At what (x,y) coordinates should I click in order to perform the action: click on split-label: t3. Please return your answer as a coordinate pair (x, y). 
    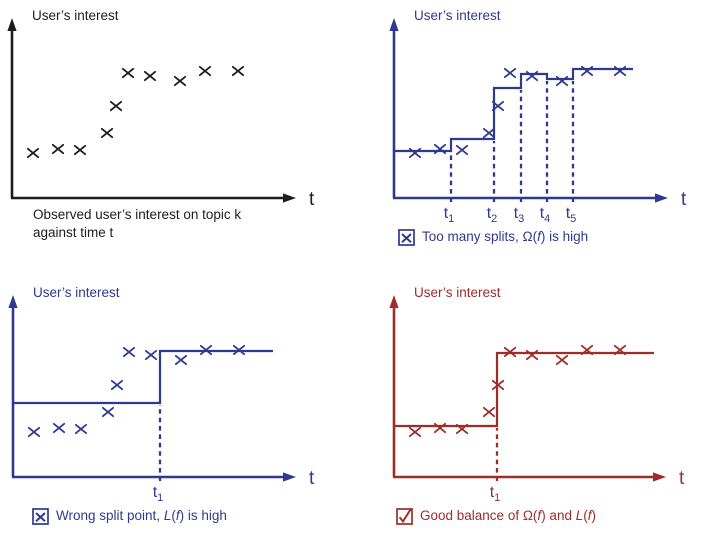
    Looking at the image, I should click on (519, 215).